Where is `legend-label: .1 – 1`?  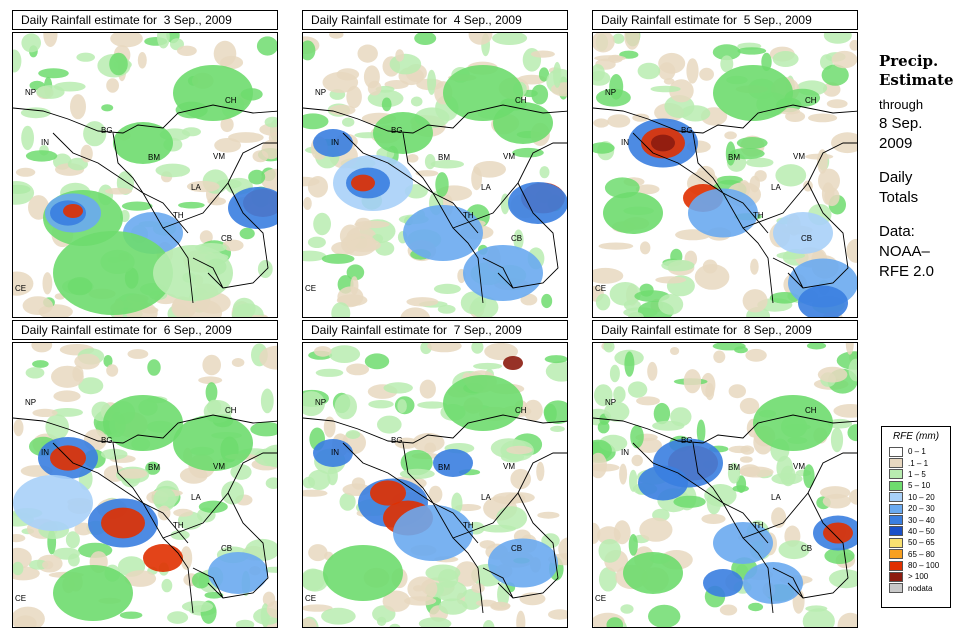
legend-label: .1 – 1 is located at coordinates (918, 463).